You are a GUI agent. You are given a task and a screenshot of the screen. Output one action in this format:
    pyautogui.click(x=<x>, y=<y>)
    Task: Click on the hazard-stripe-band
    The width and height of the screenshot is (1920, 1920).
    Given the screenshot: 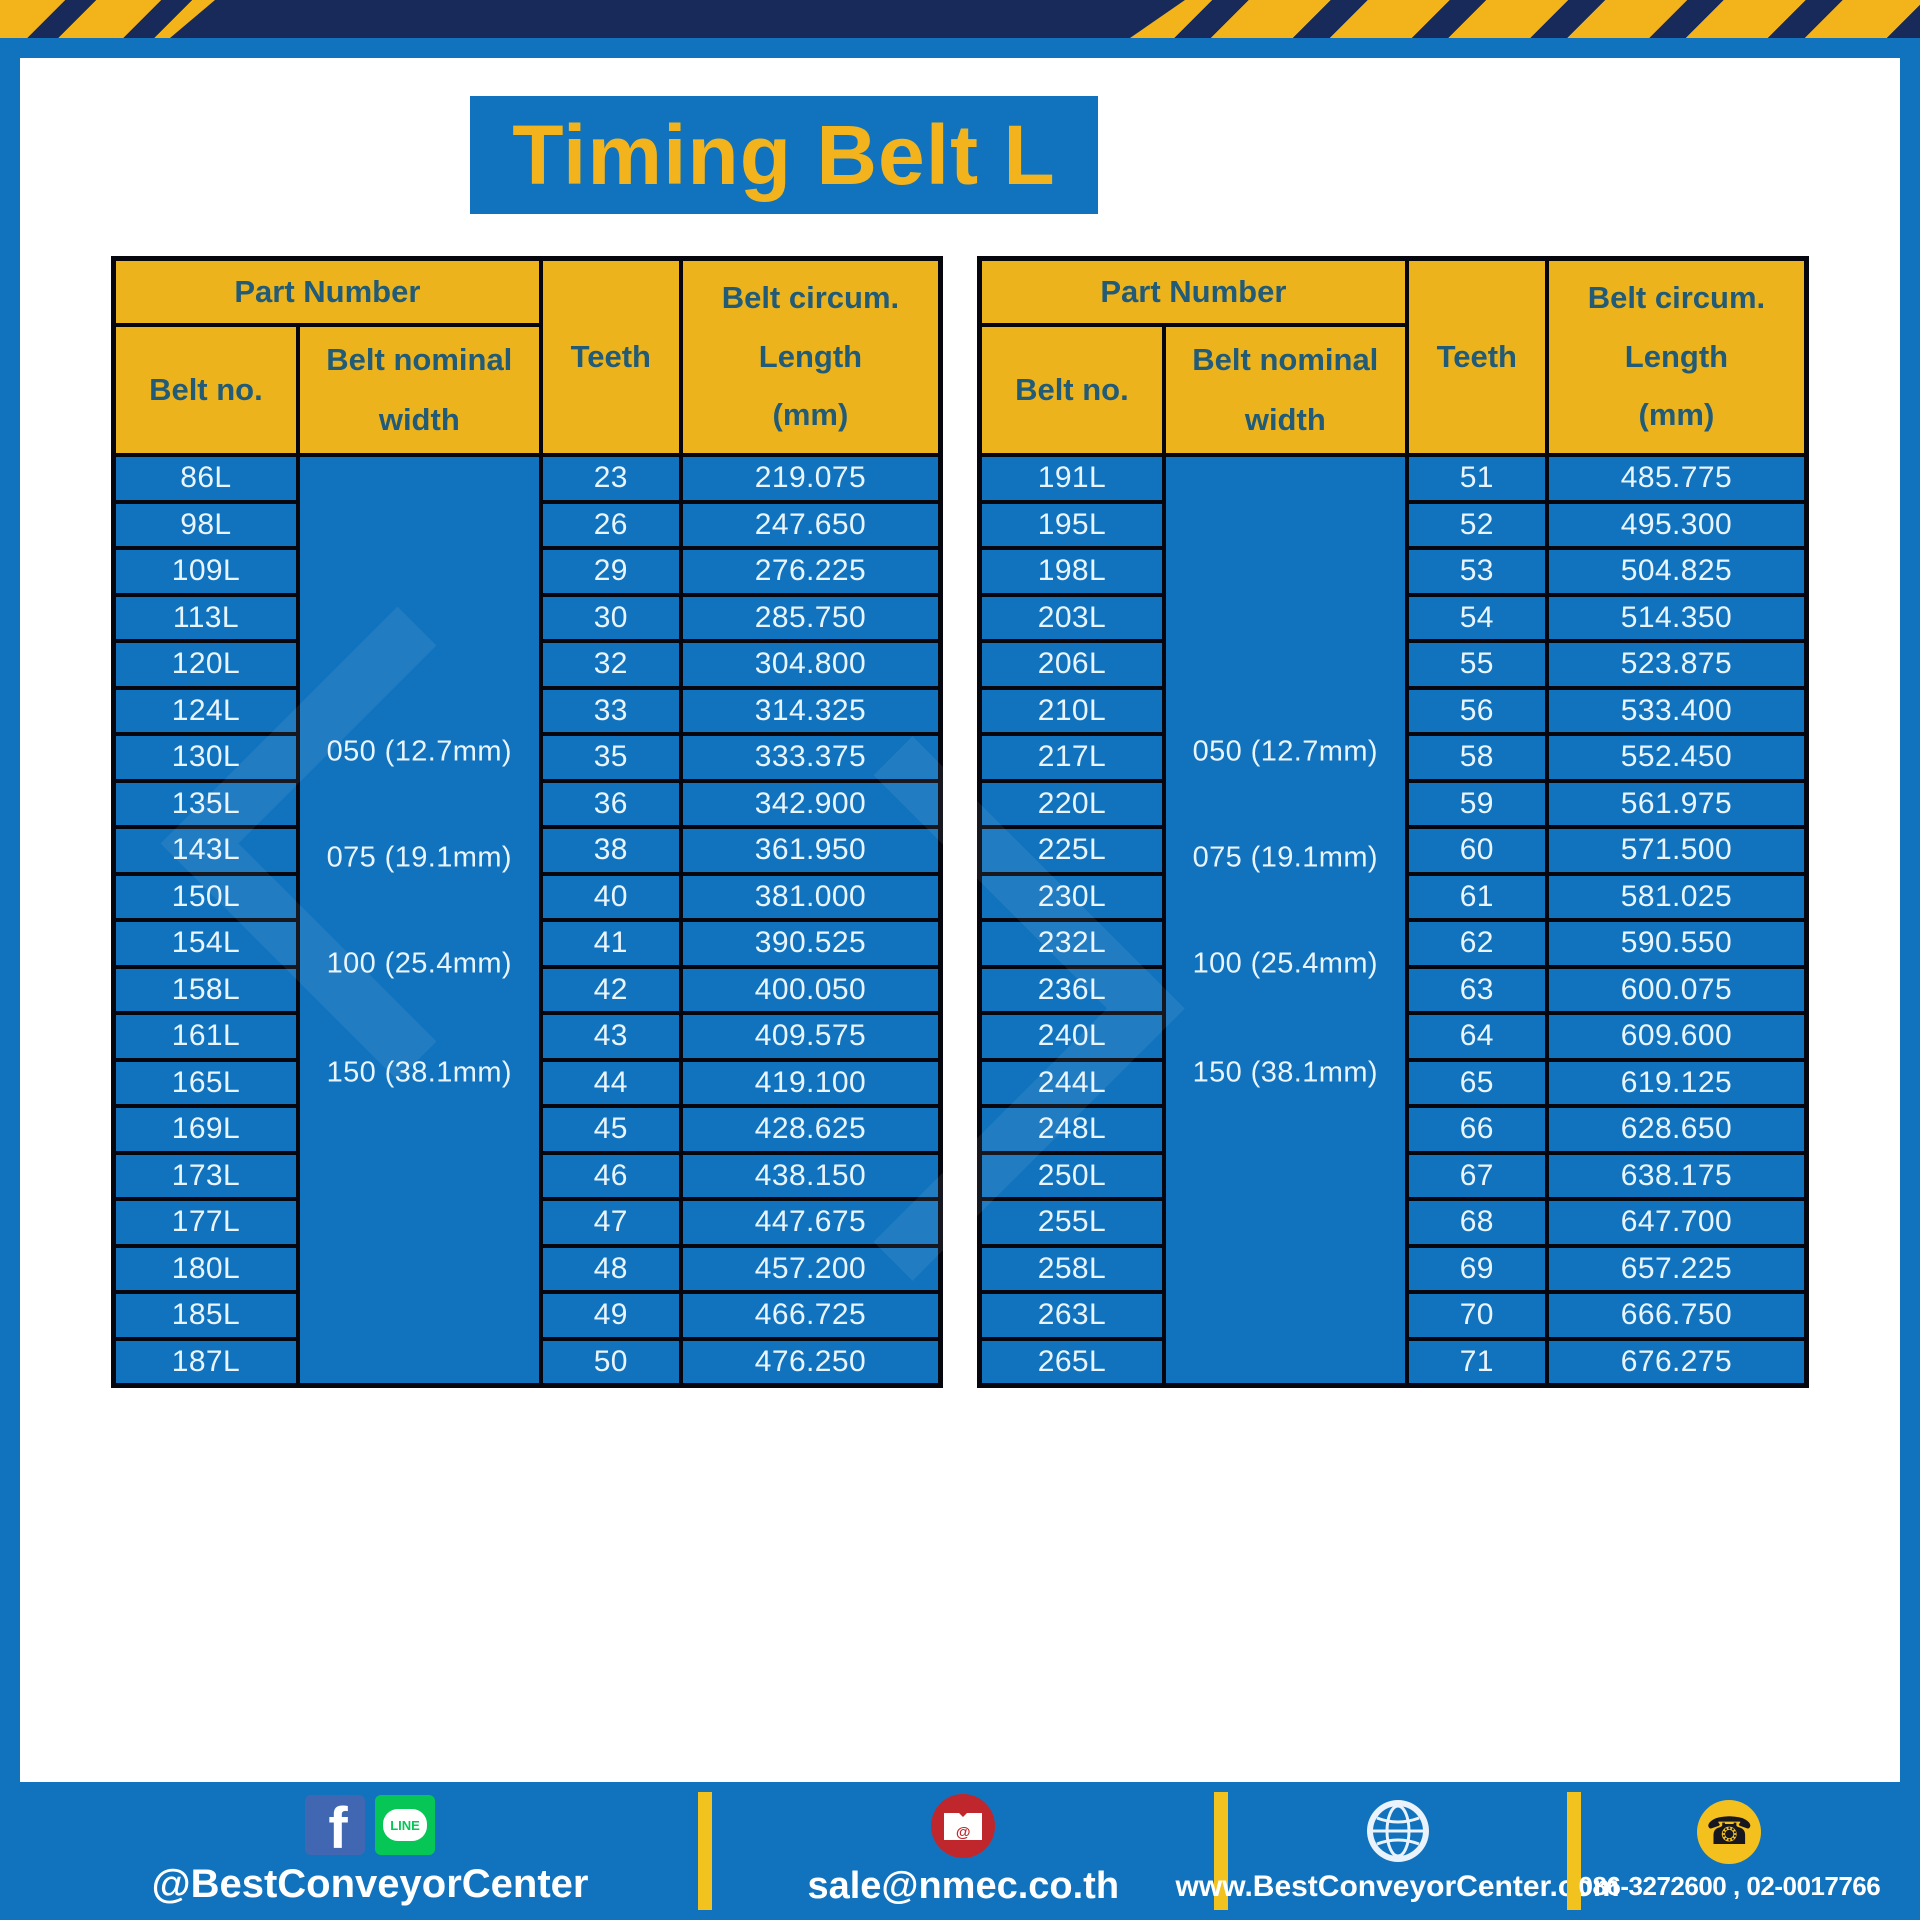 What is the action you would take?
    pyautogui.click(x=960, y=19)
    